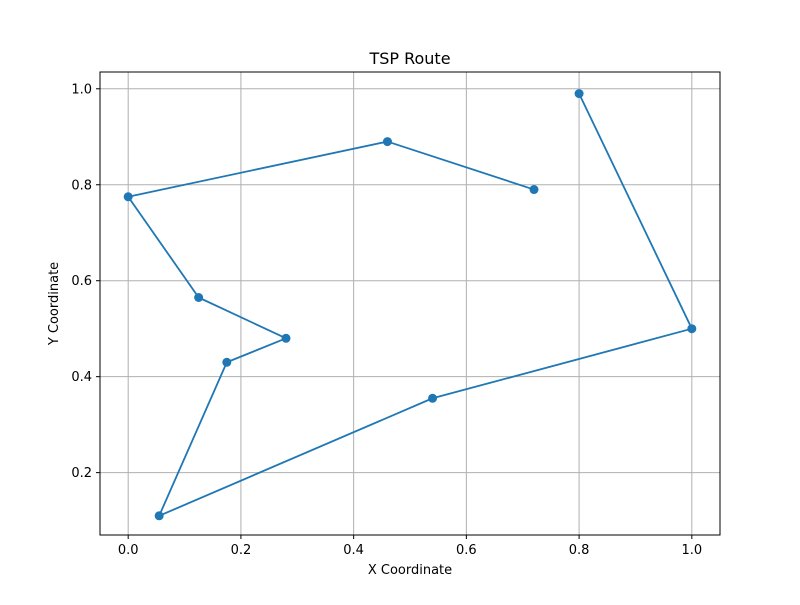 The image size is (800, 605). What do you see at coordinates (128, 550) in the screenshot?
I see `x-tick-label: 0.0` at bounding box center [128, 550].